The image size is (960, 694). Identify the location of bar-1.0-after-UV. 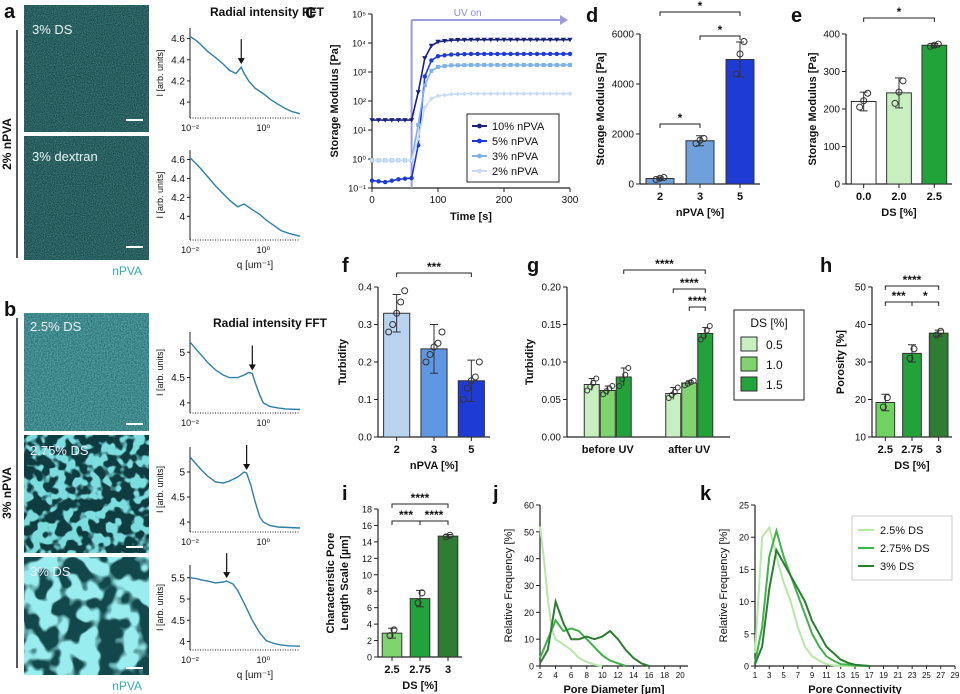
(689, 410).